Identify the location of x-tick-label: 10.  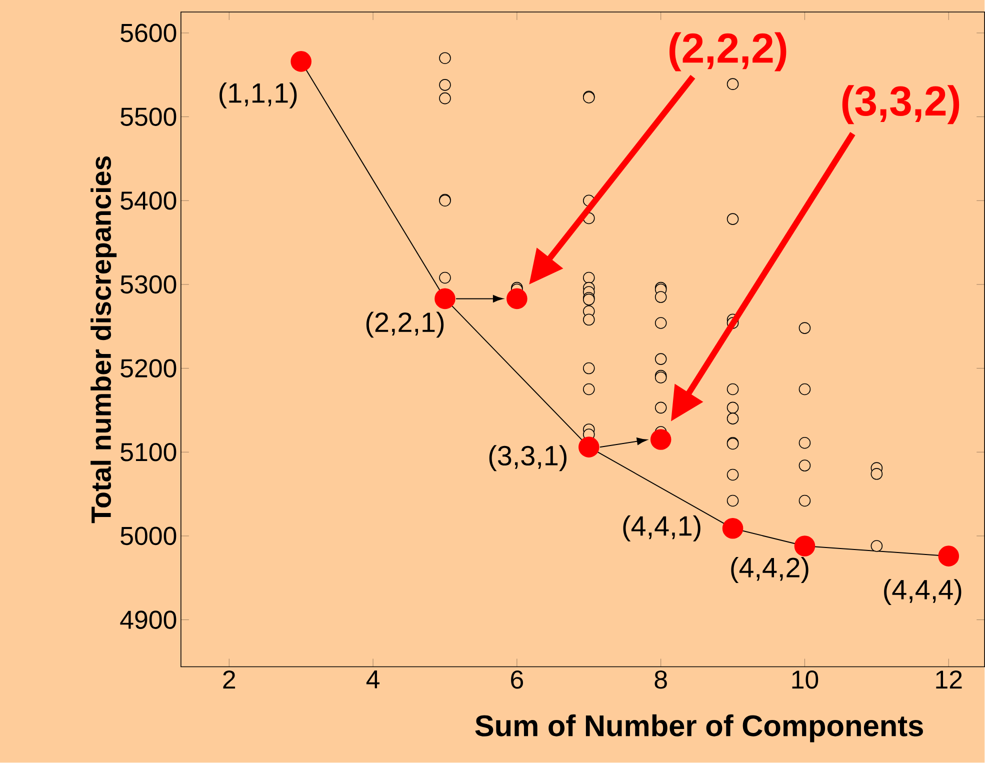
(805, 679).